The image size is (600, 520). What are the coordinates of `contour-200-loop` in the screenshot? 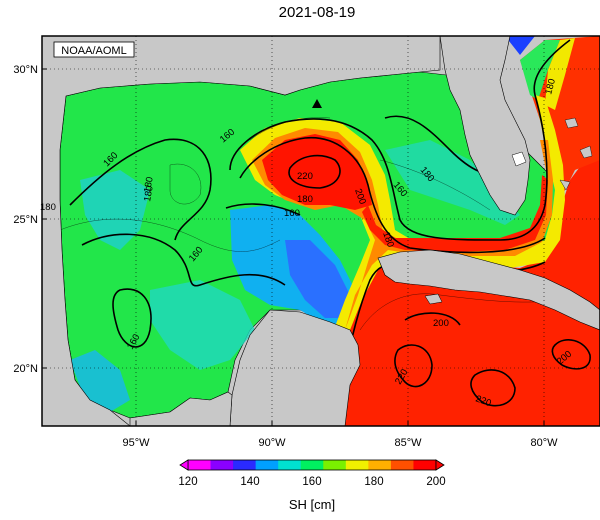 It's located at (392, 195).